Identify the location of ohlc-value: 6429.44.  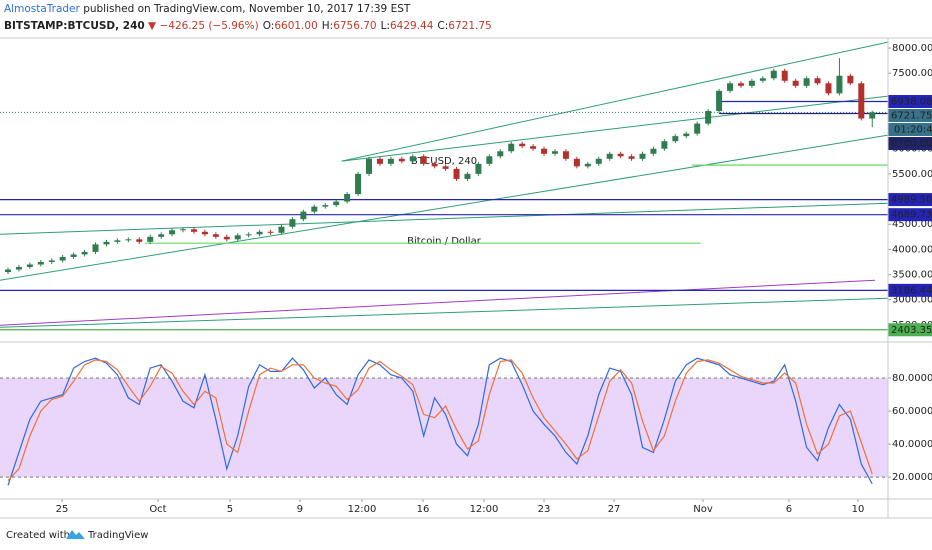
(412, 26).